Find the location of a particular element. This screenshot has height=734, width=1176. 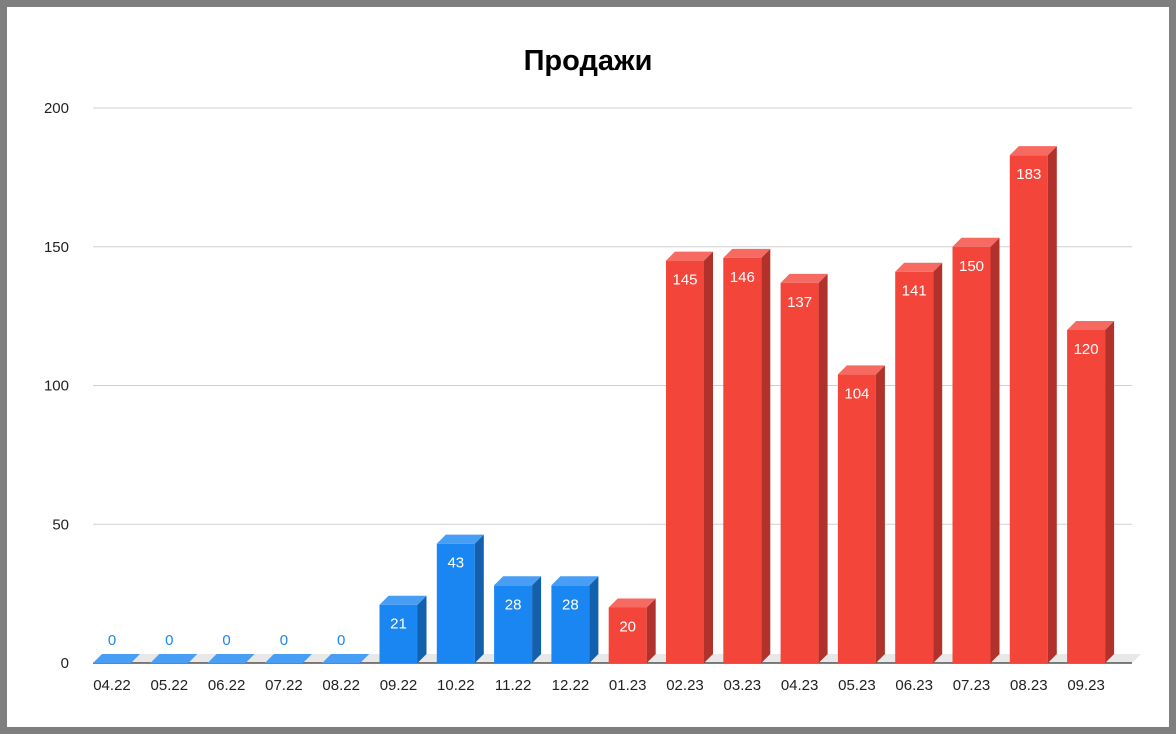

data-label: 150 is located at coordinates (971, 266).